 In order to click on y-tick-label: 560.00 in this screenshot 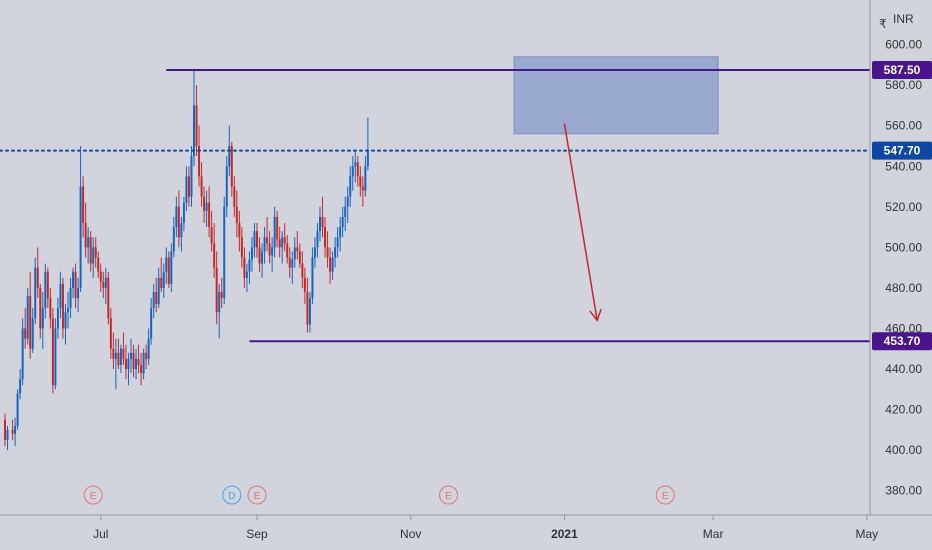, I will do `click(903, 126)`.